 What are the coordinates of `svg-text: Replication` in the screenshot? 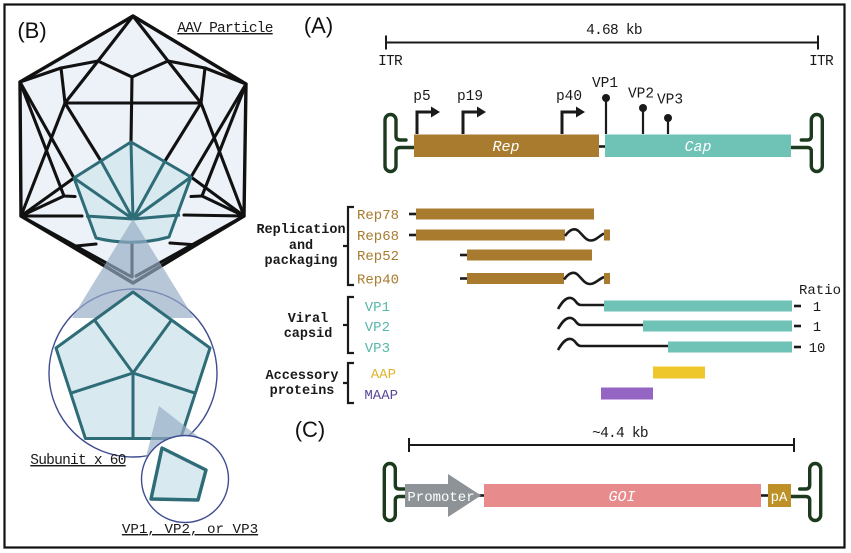 It's located at (300, 230).